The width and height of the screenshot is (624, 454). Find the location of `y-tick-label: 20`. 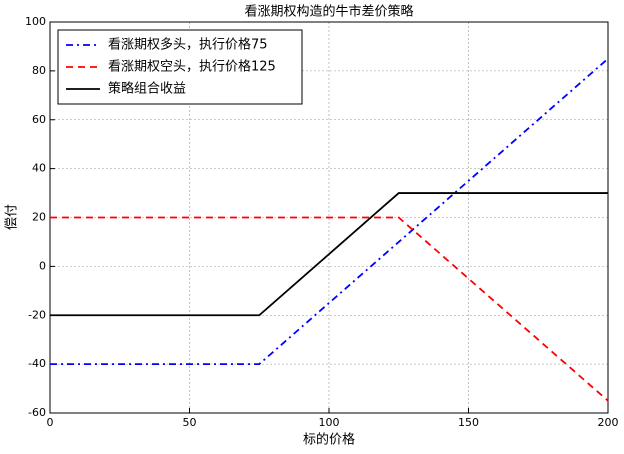

y-tick-label: 20 is located at coordinates (39, 217).